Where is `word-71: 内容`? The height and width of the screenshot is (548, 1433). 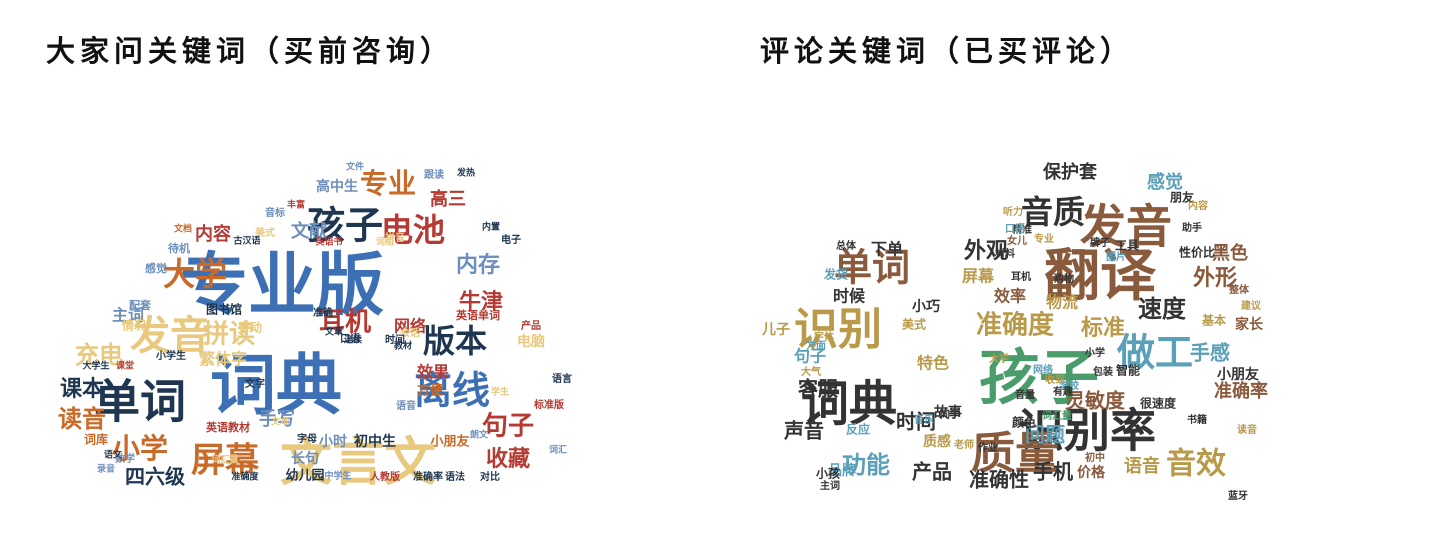 word-71: 内容 is located at coordinates (1198, 205).